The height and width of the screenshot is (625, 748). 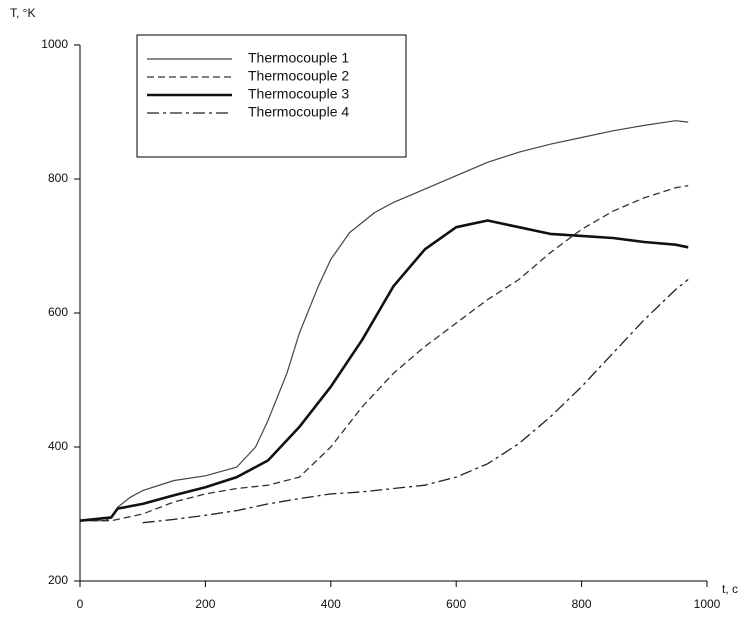 What do you see at coordinates (22, 13) in the screenshot?
I see `y-axis-label: T, °K` at bounding box center [22, 13].